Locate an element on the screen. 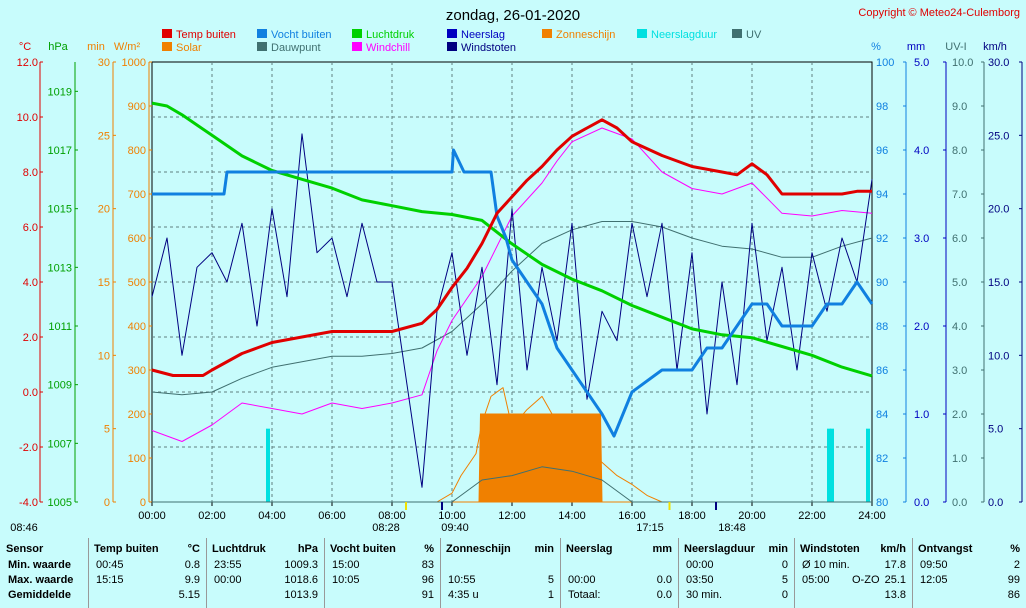  stats-time: 15:15 is located at coordinates (110, 580).